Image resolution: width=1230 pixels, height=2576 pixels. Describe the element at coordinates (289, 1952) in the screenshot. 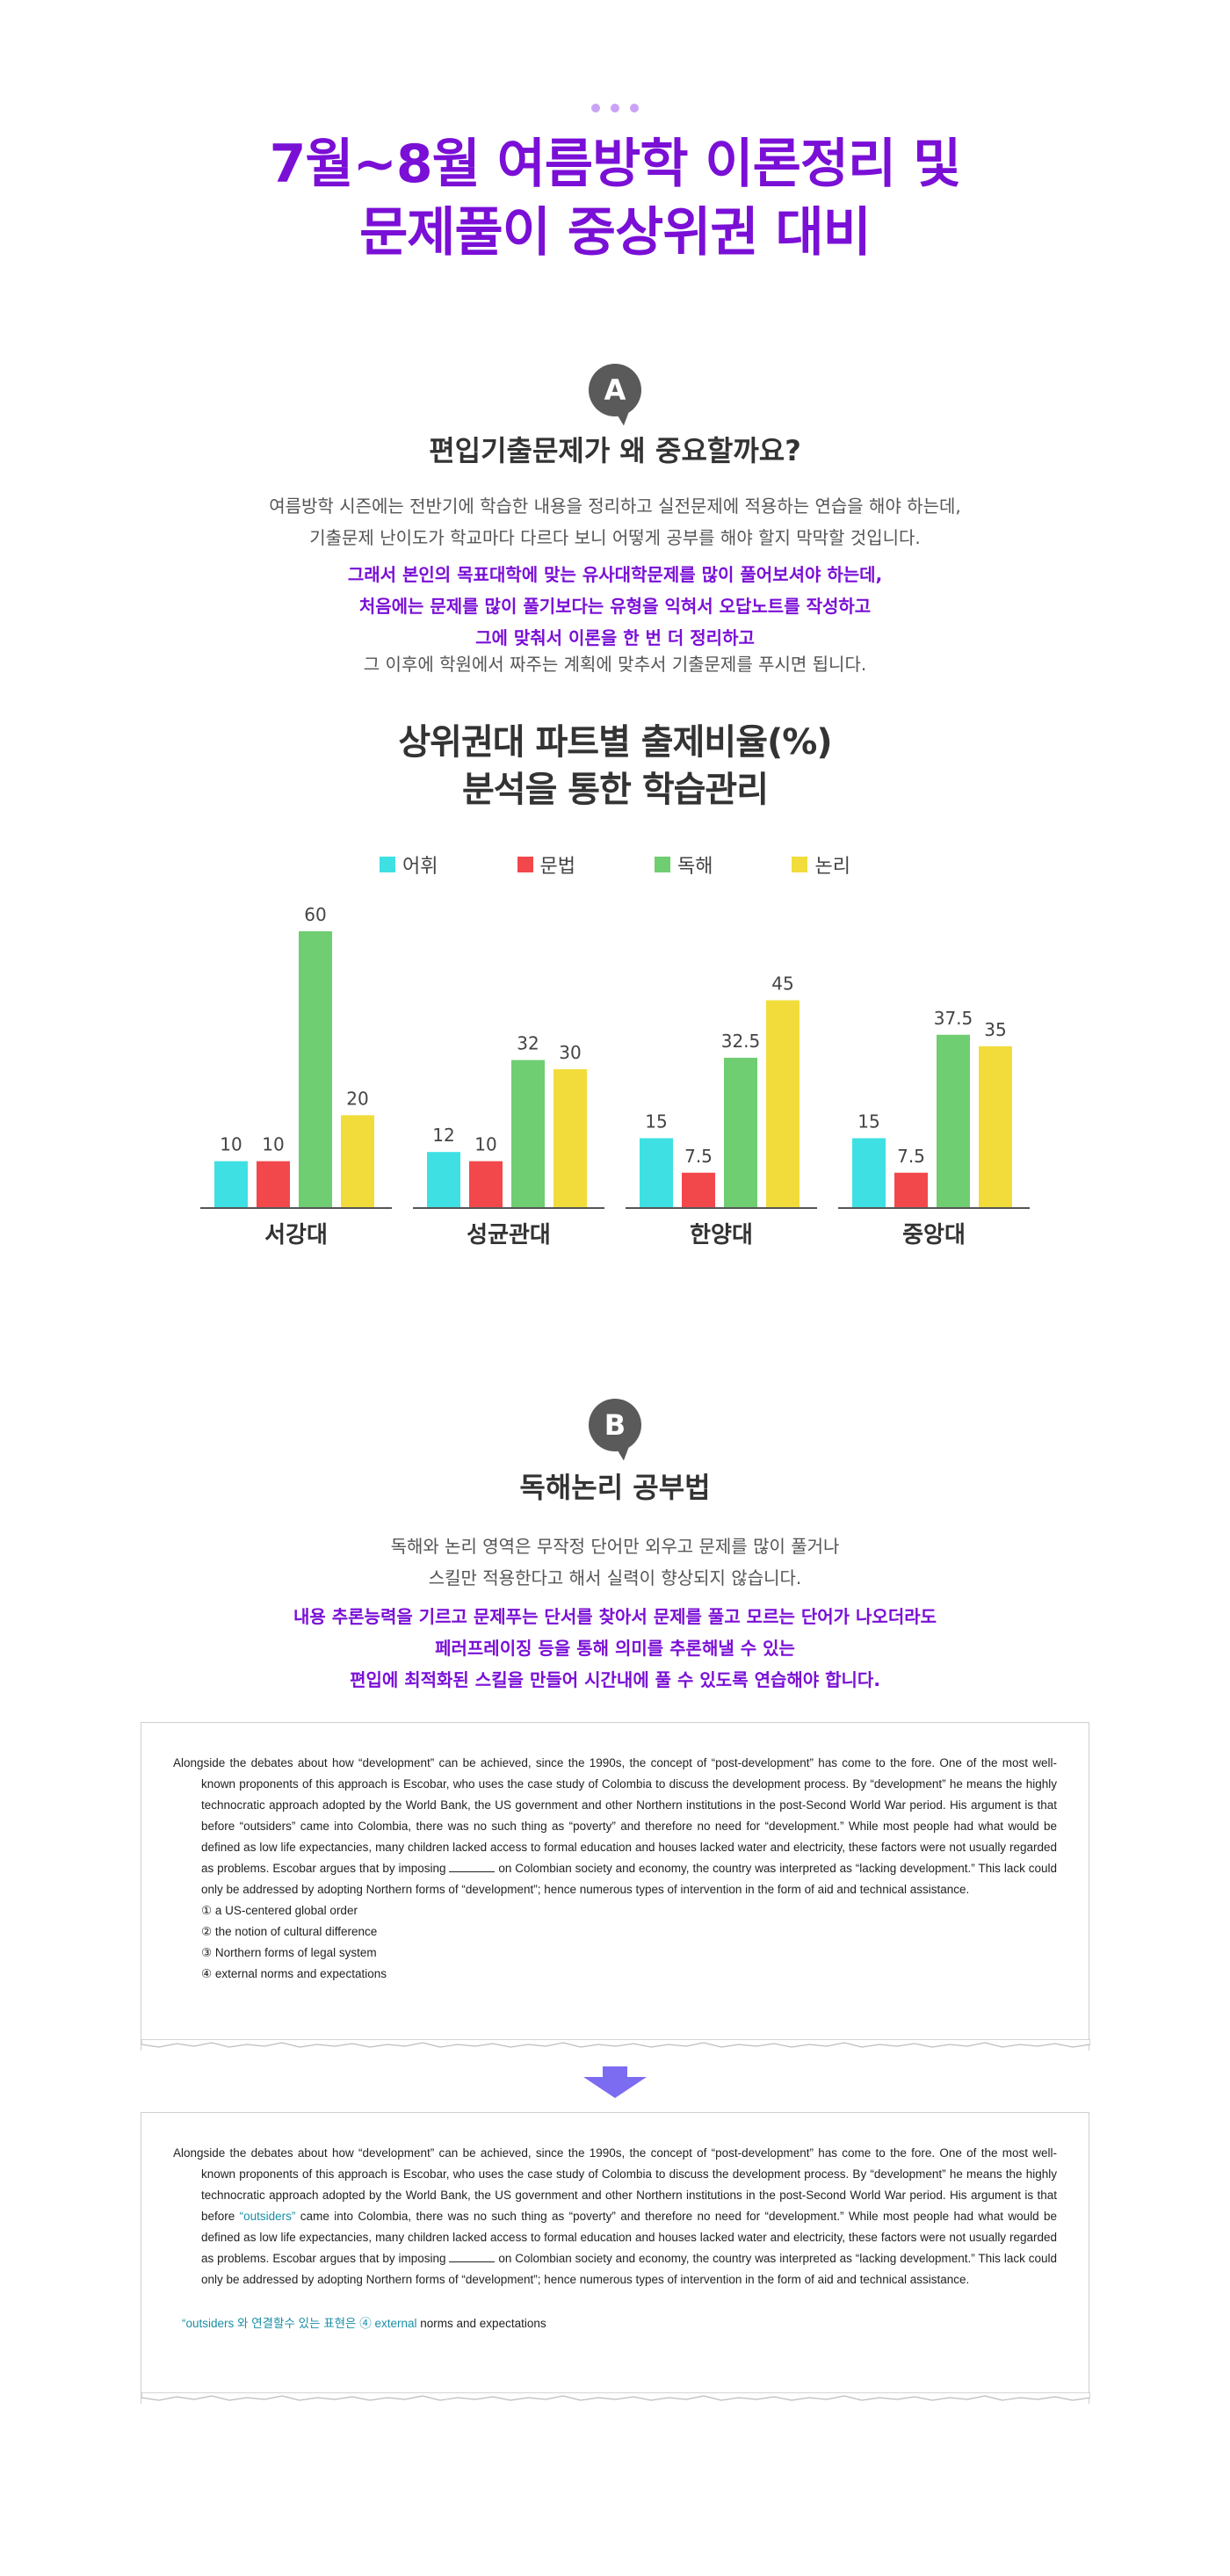

I see `option-3: ③ Northern forms of legal system` at that location.